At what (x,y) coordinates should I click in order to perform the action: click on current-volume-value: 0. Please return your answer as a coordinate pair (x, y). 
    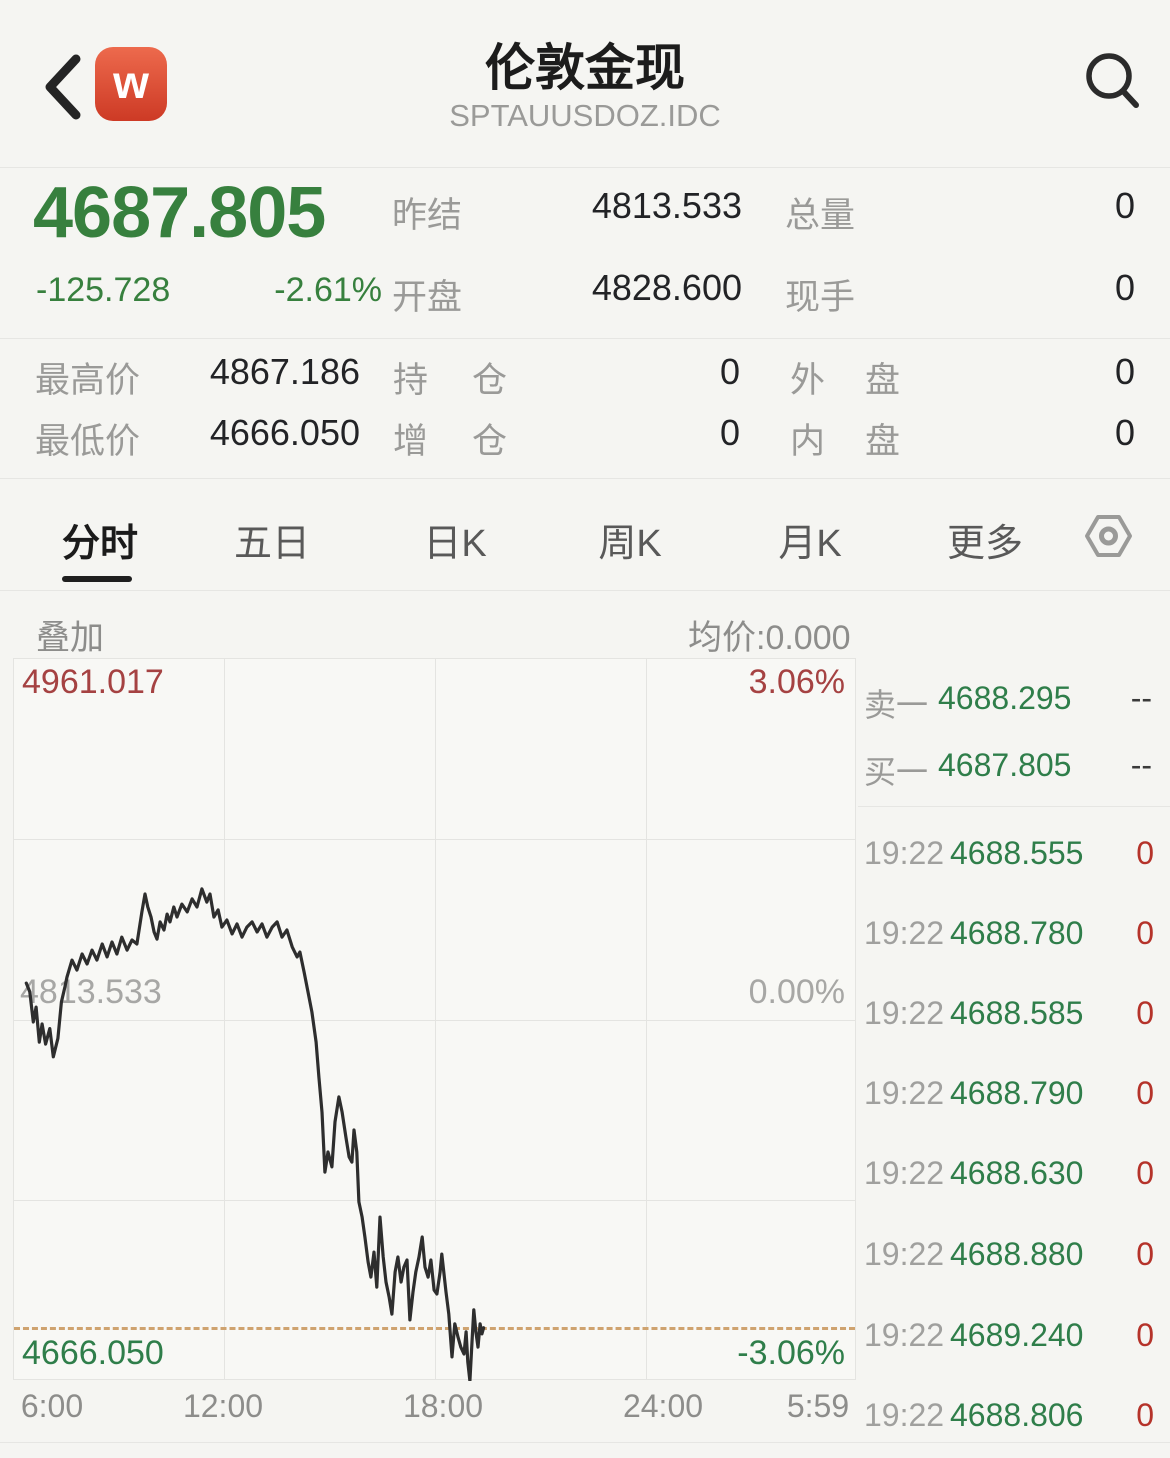
    Looking at the image, I should click on (1124, 287).